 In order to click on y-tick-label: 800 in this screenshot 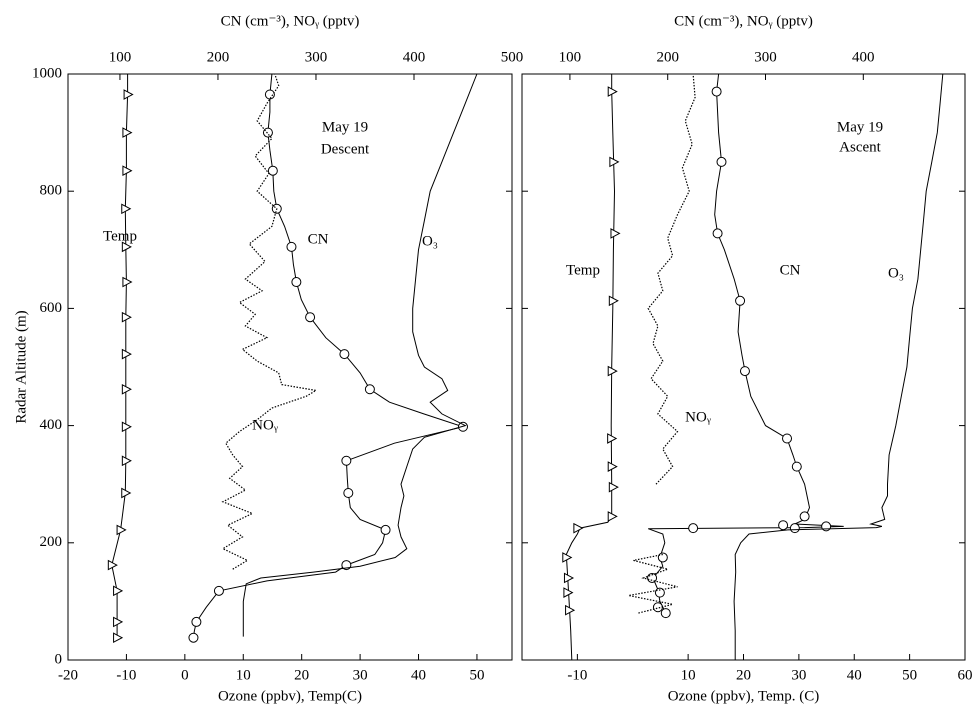, I will do `click(51, 191)`.